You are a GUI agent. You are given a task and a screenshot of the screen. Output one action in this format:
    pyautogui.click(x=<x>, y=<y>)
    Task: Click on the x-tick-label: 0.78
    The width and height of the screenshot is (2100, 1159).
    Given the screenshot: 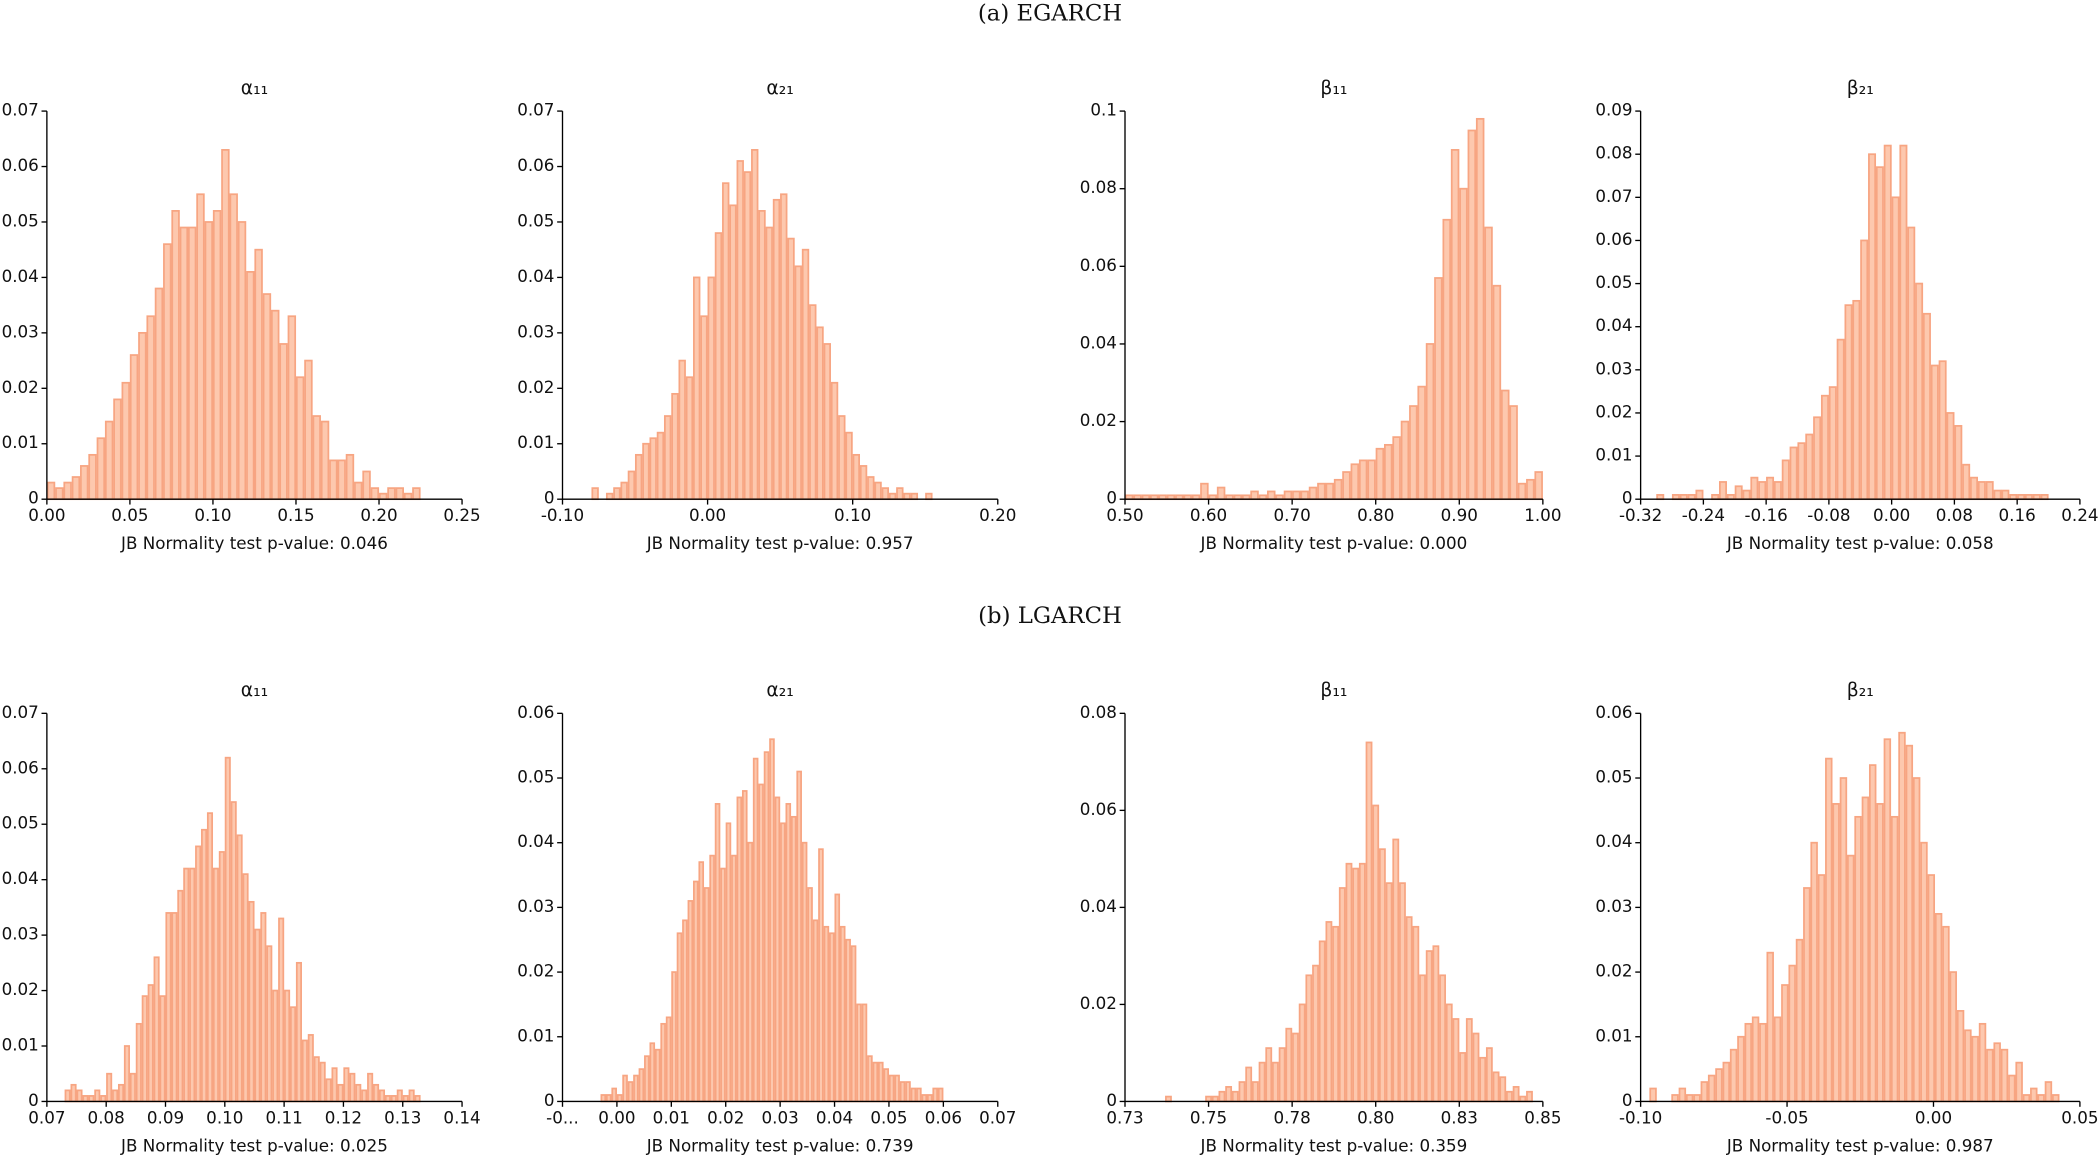 What is the action you would take?
    pyautogui.click(x=1292, y=1117)
    